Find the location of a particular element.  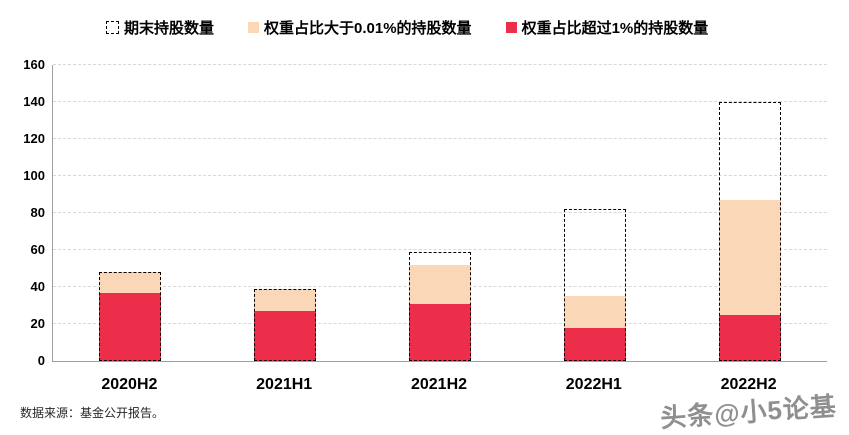

x-axis-category-label: 2021H1 is located at coordinates (284, 384).